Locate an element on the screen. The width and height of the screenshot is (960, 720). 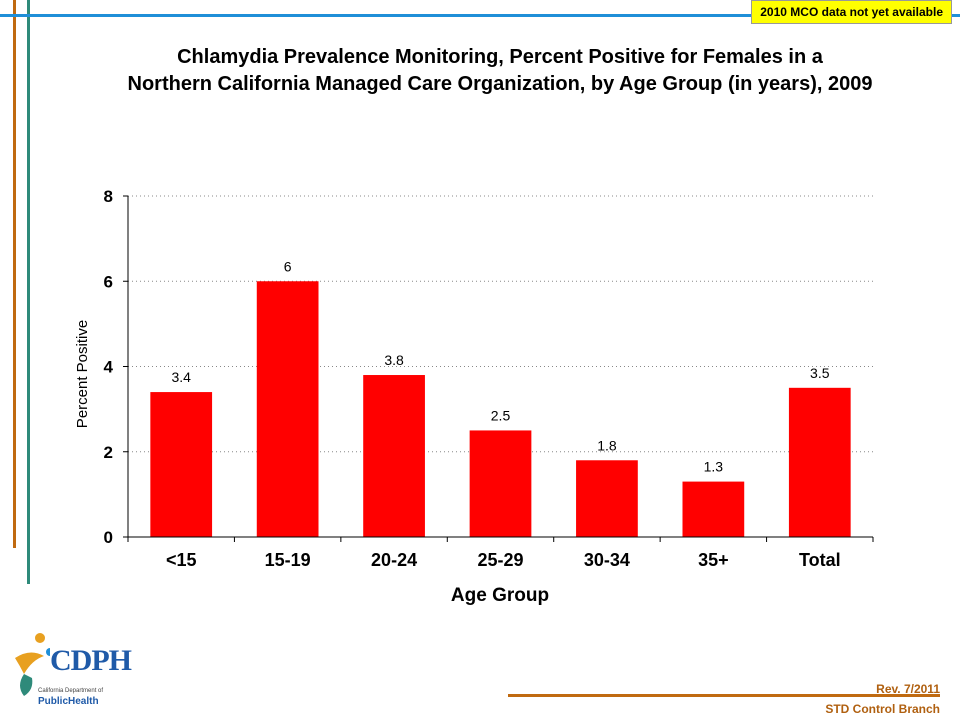
left-orange-line is located at coordinates (14, 274).